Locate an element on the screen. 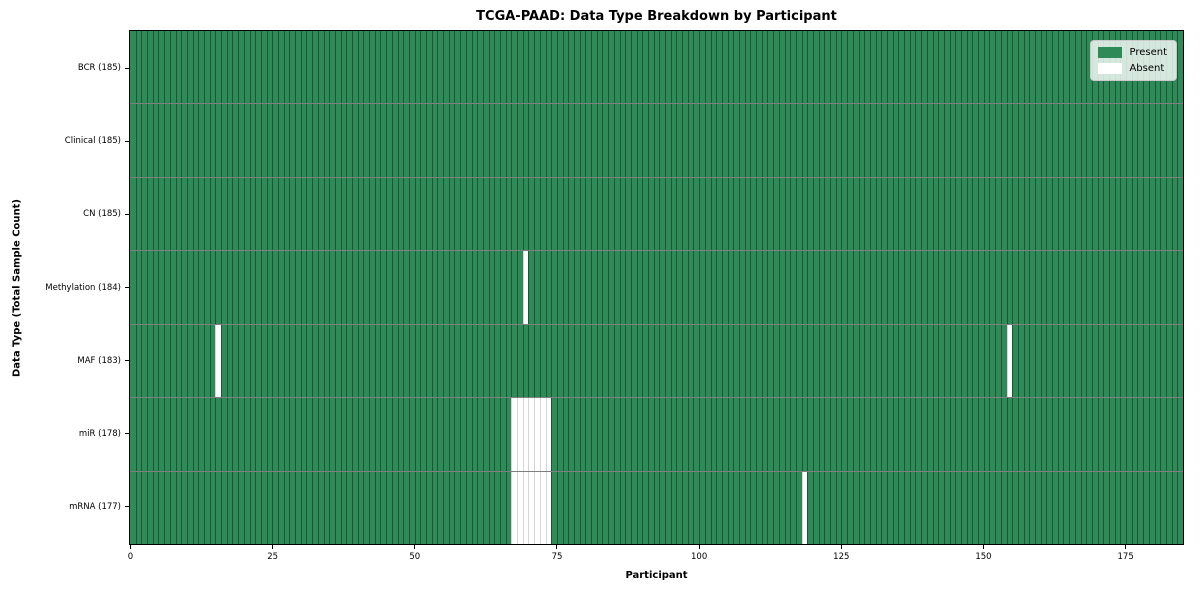  legend-item-absent: Absent is located at coordinates (1132, 68).